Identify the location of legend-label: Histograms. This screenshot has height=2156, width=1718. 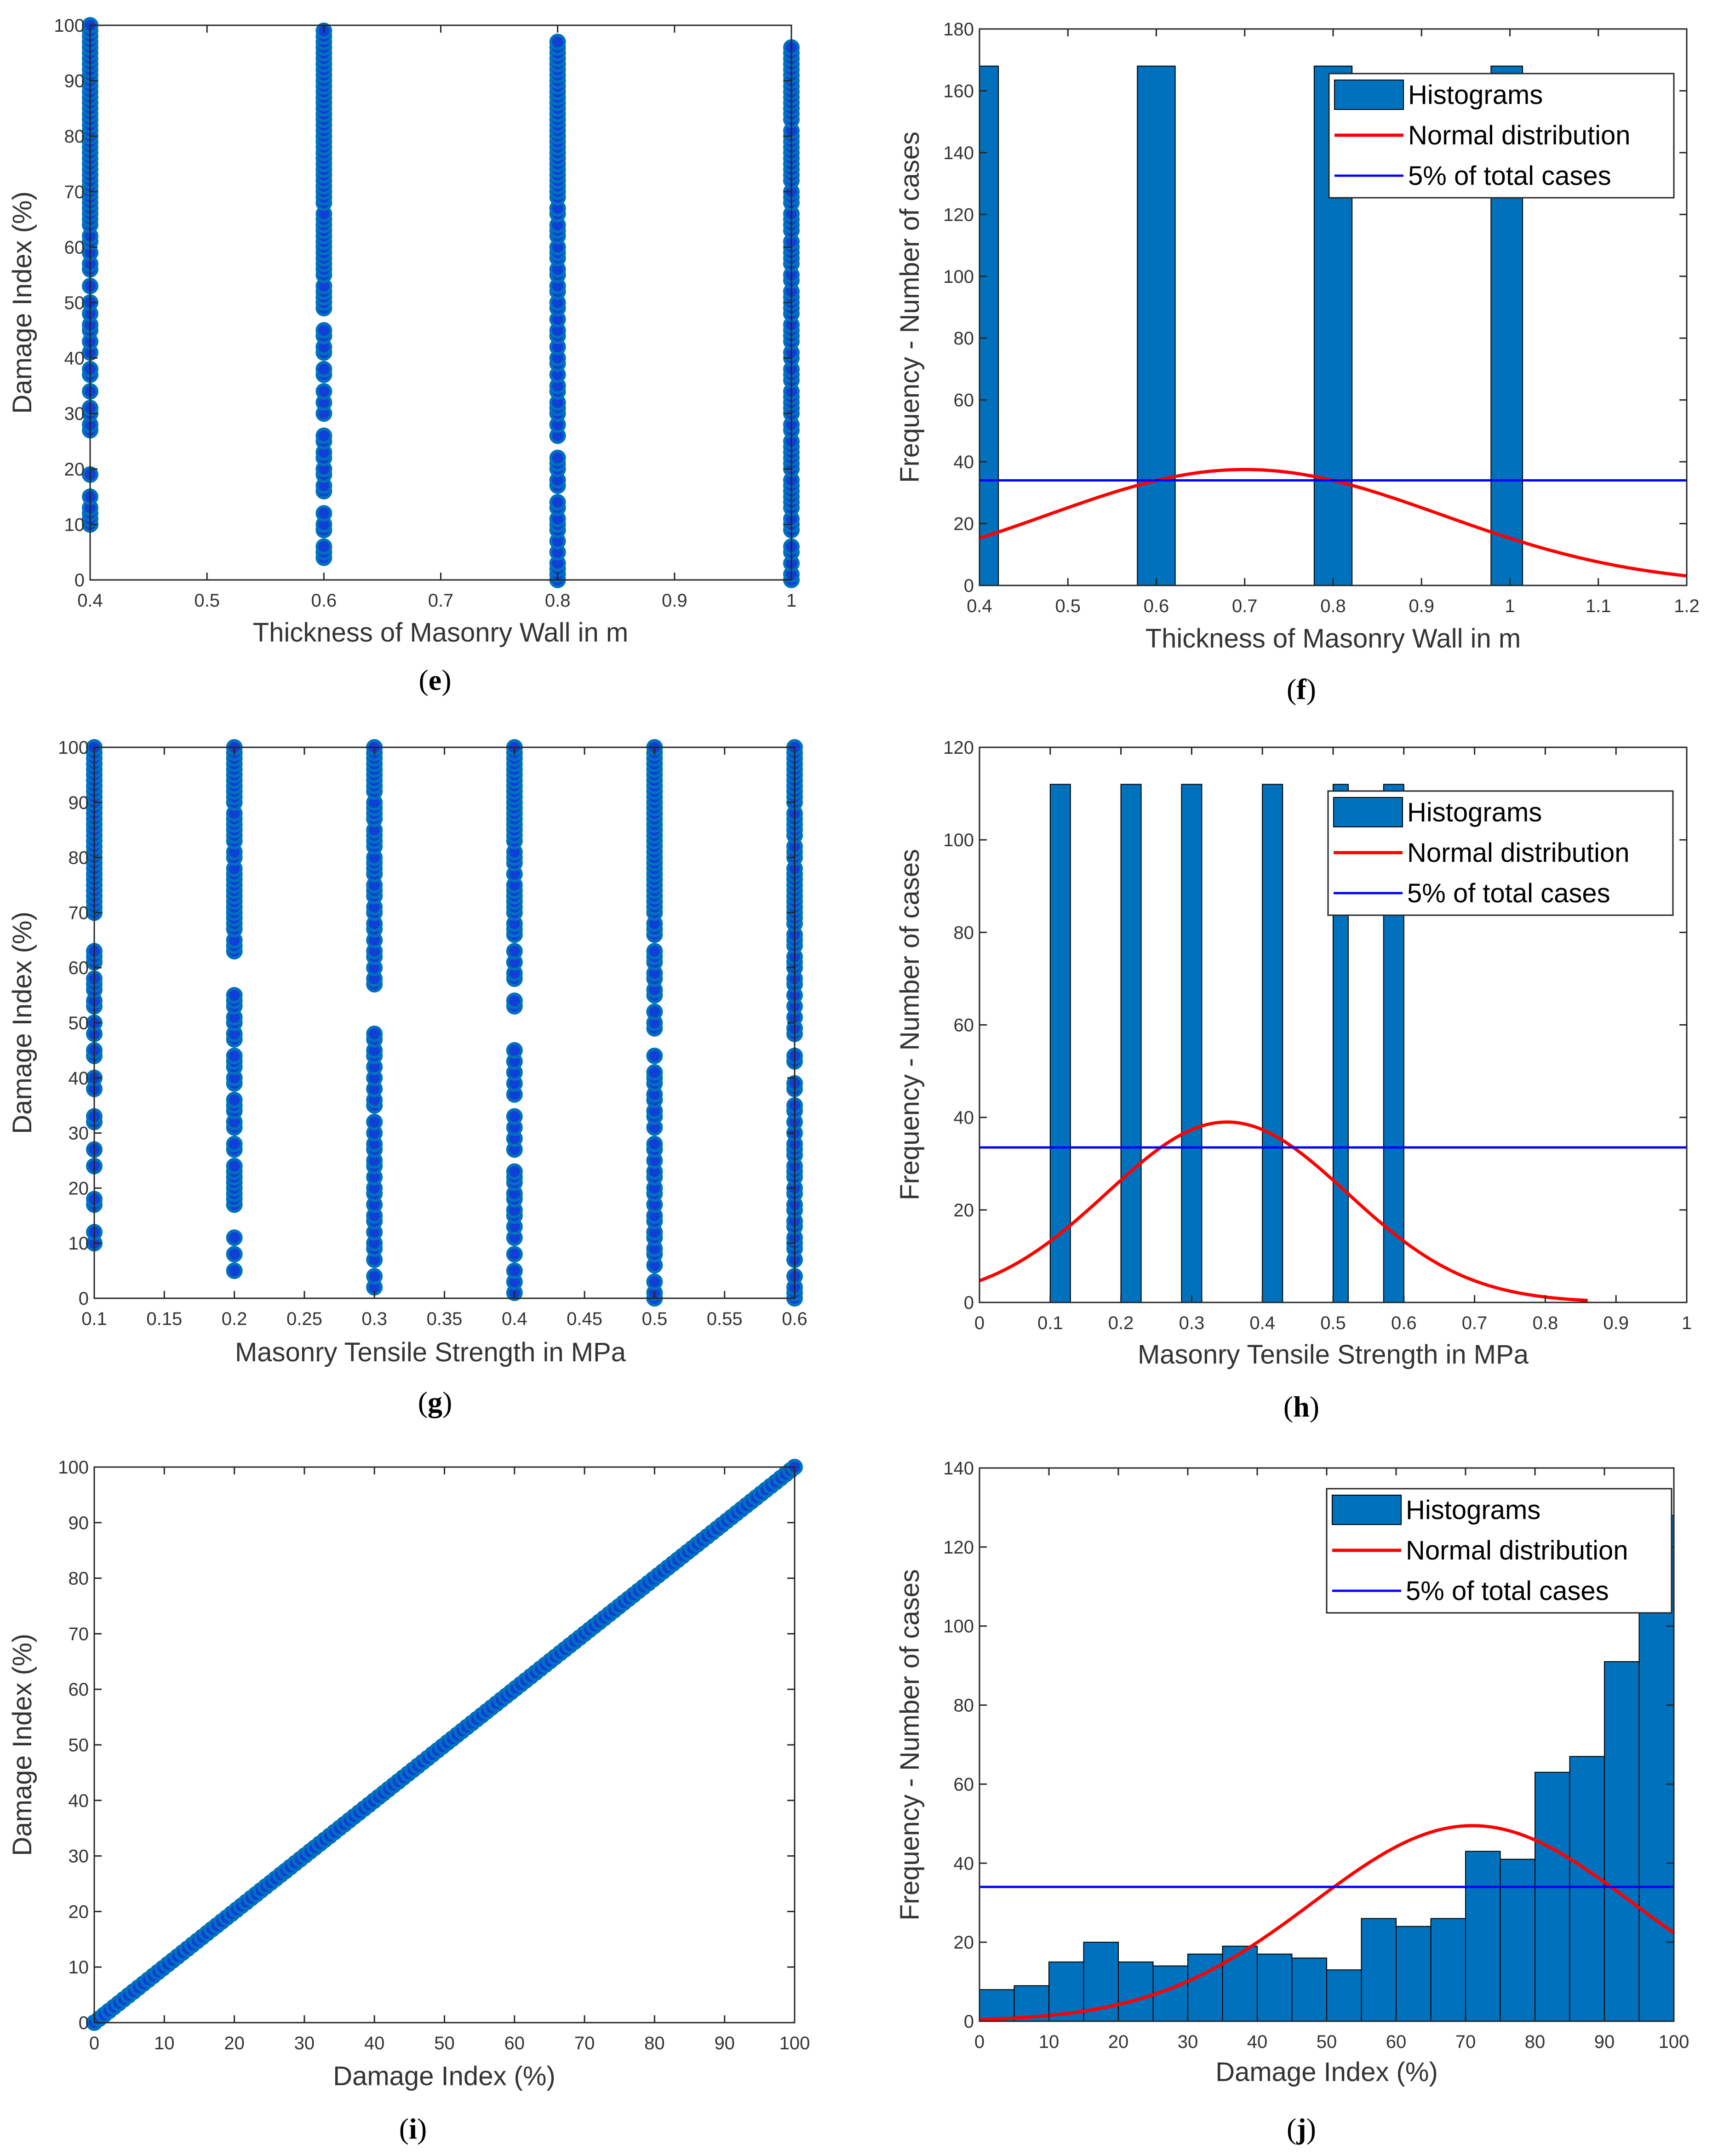
(1473, 1510).